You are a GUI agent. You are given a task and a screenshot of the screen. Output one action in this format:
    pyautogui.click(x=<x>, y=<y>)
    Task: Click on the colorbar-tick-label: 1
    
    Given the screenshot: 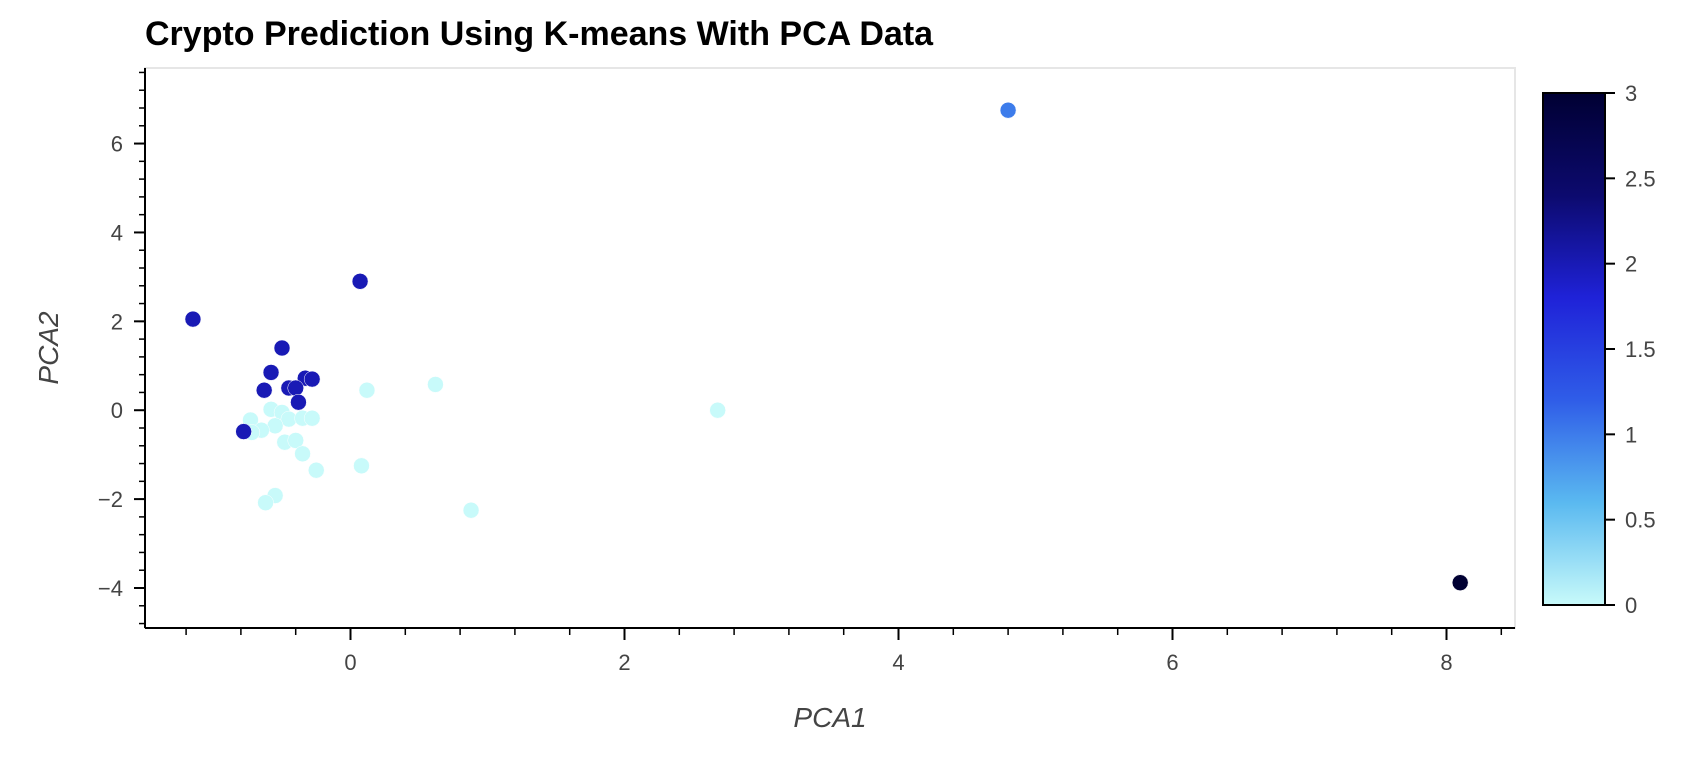 What is the action you would take?
    pyautogui.click(x=1631, y=434)
    